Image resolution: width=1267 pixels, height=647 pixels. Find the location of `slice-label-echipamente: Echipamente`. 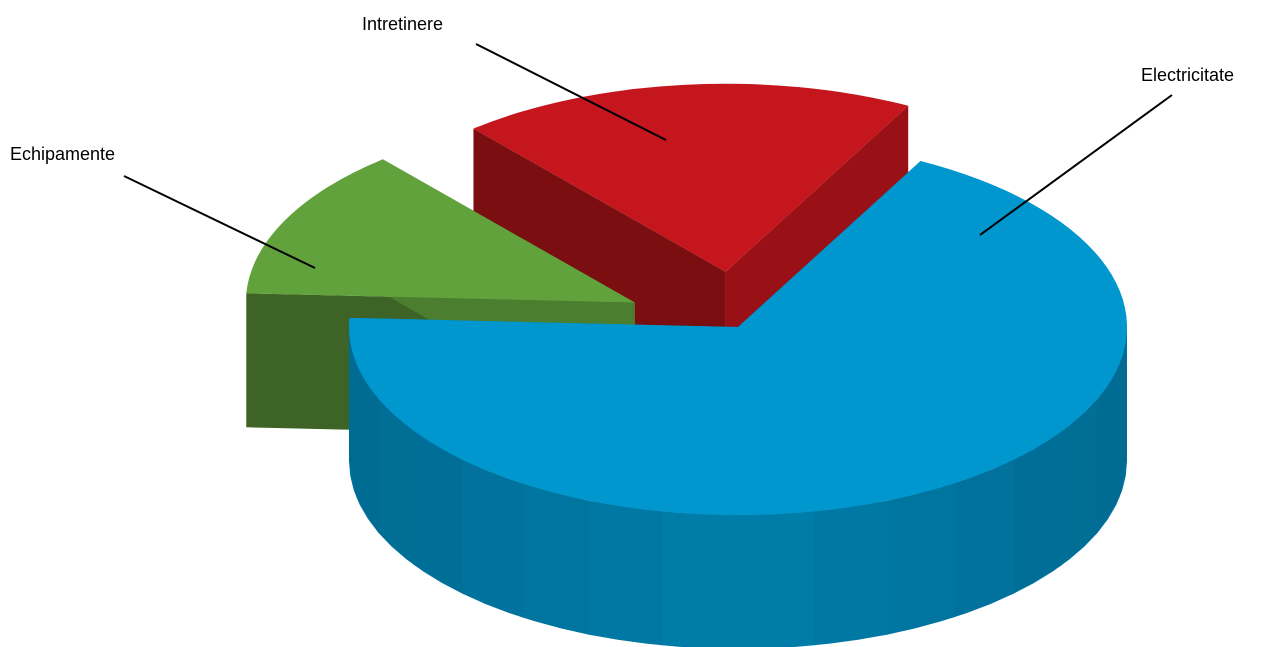

slice-label-echipamente: Echipamente is located at coordinates (62, 154).